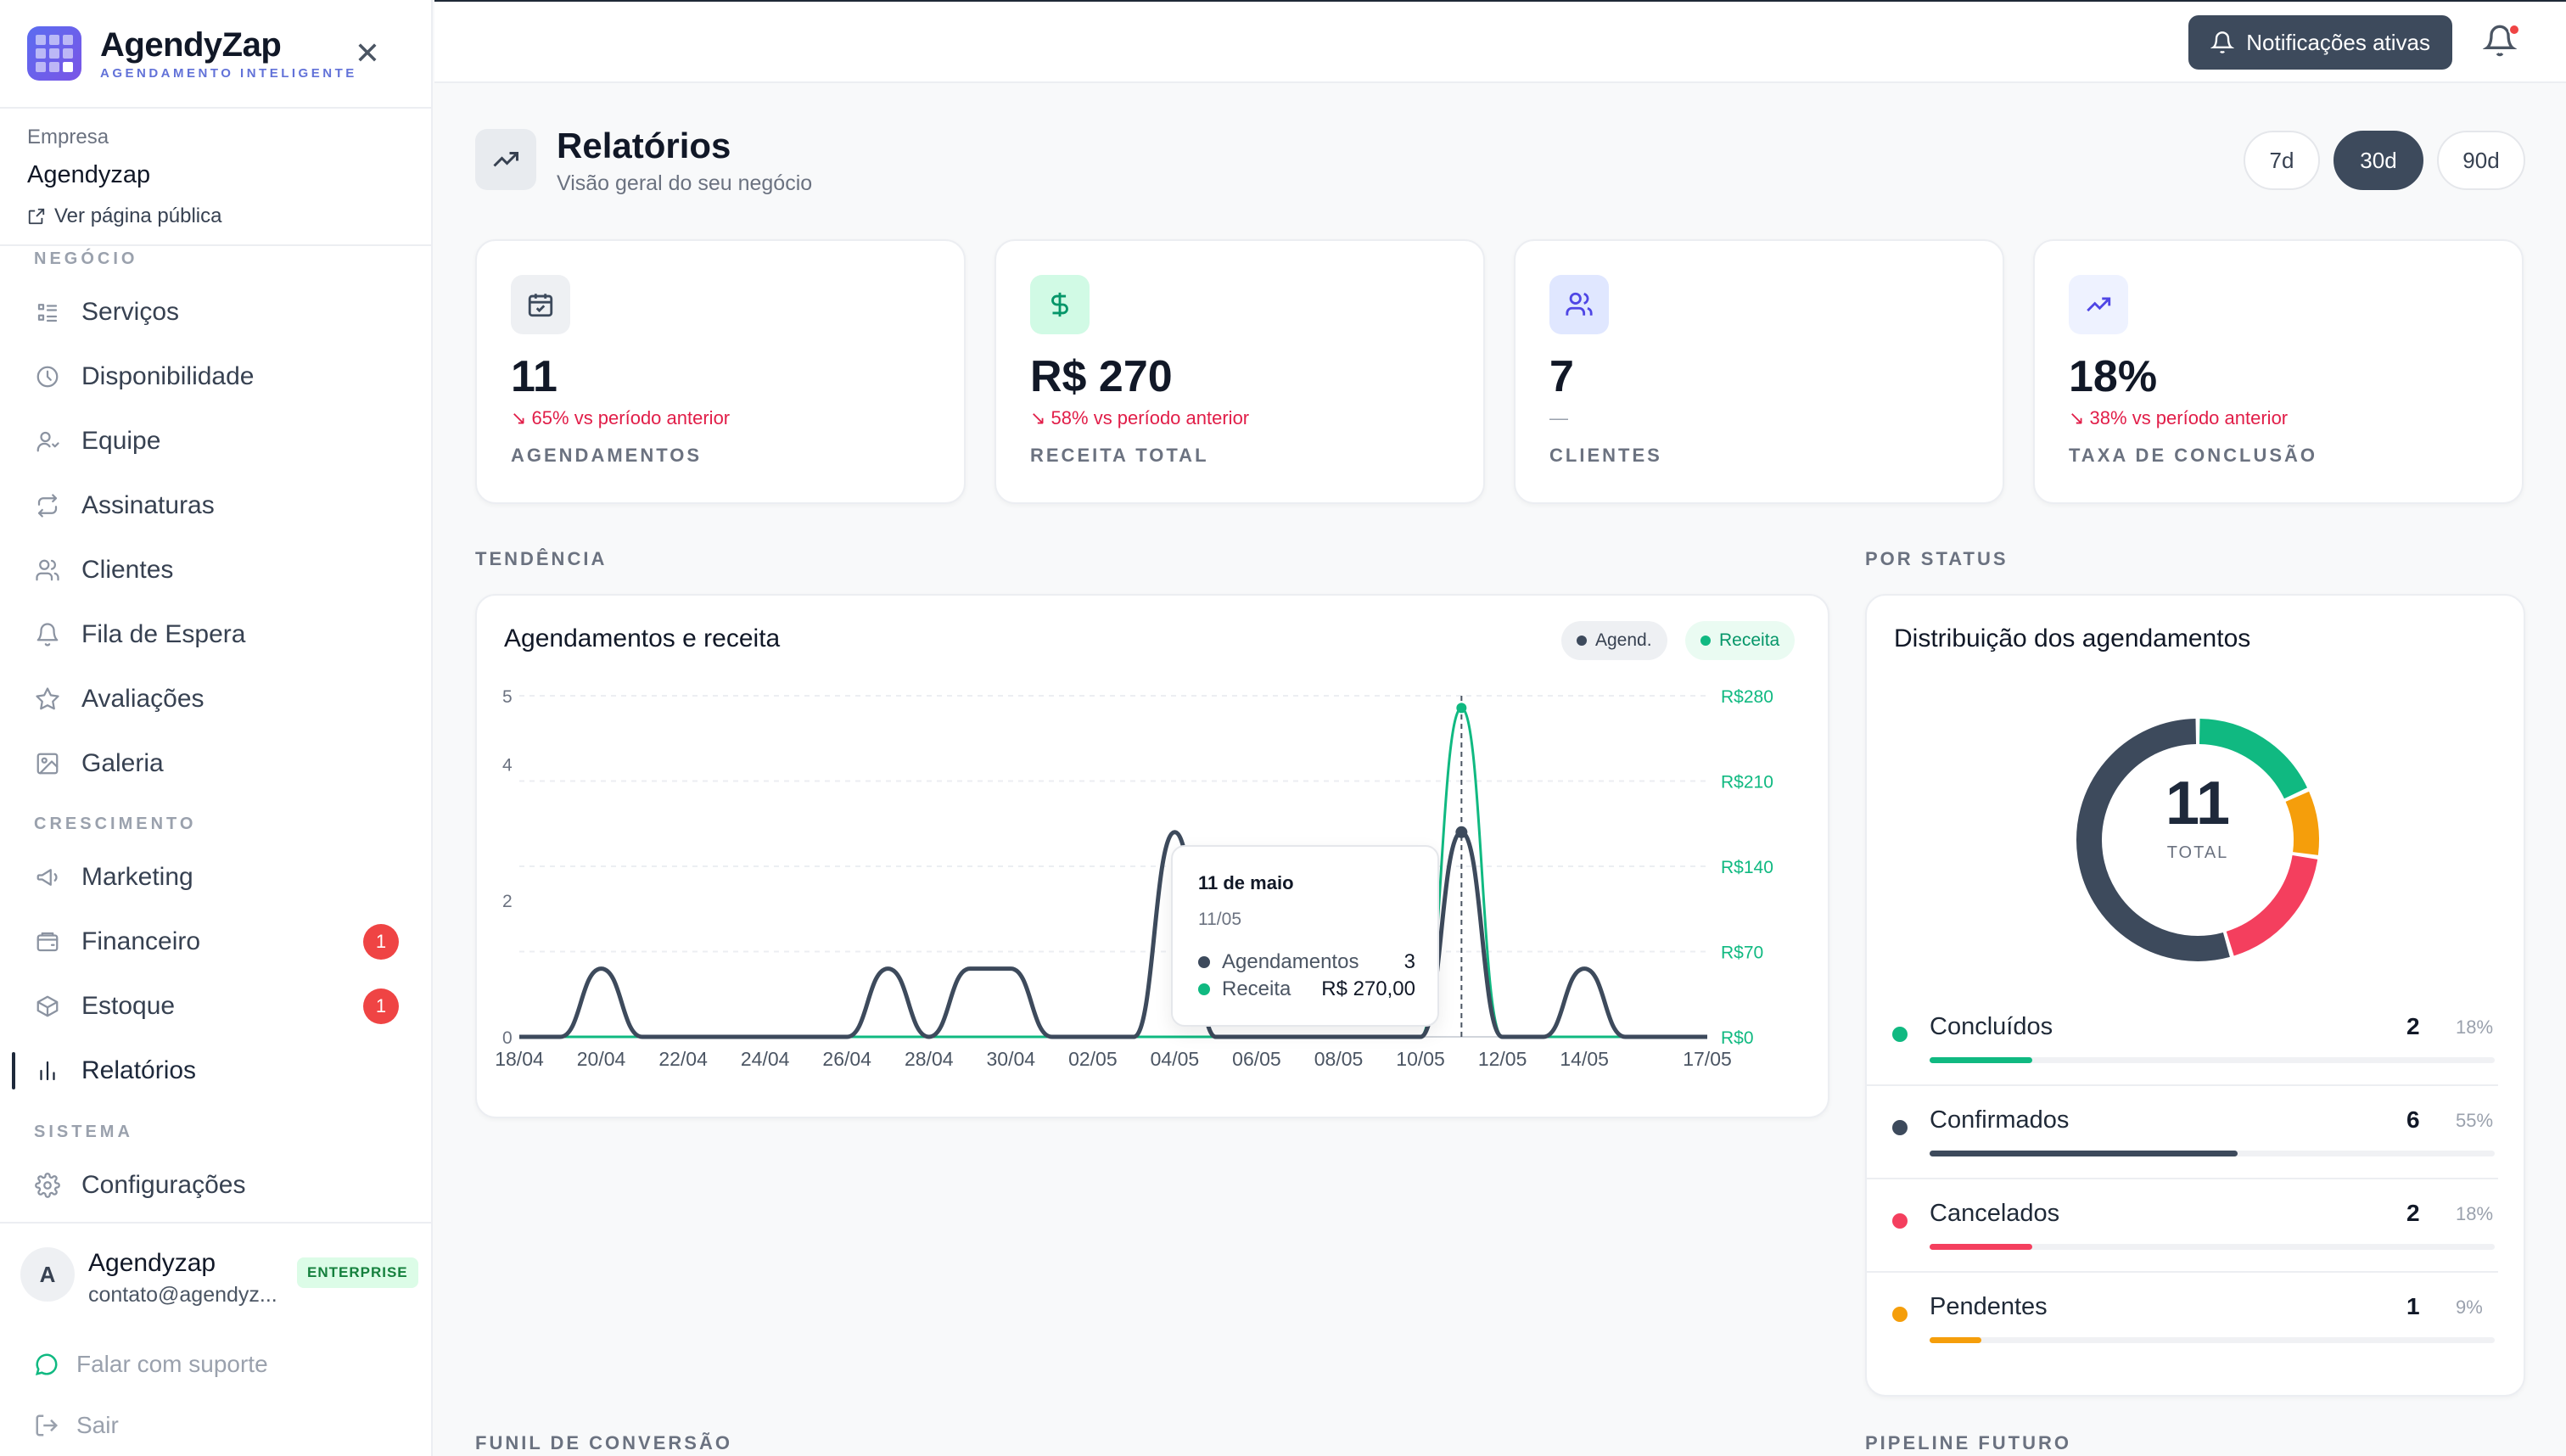 This screenshot has height=1456, width=2566. Describe the element at coordinates (215, 216) in the screenshot. I see `public-page-link: Ver página pública` at that location.